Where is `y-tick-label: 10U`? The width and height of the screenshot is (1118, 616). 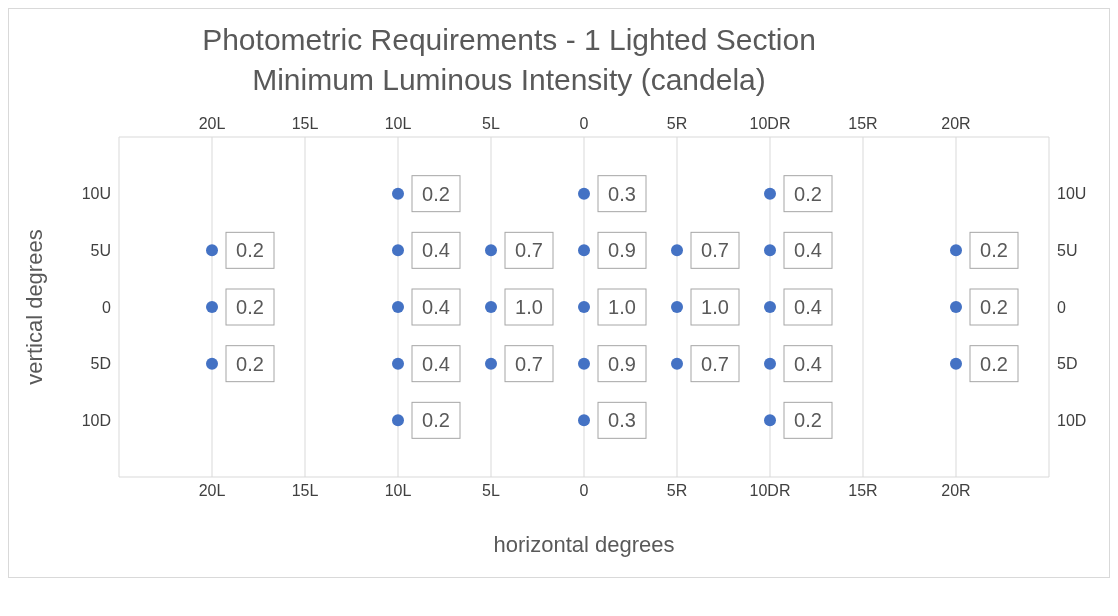
y-tick-label: 10U is located at coordinates (96, 194).